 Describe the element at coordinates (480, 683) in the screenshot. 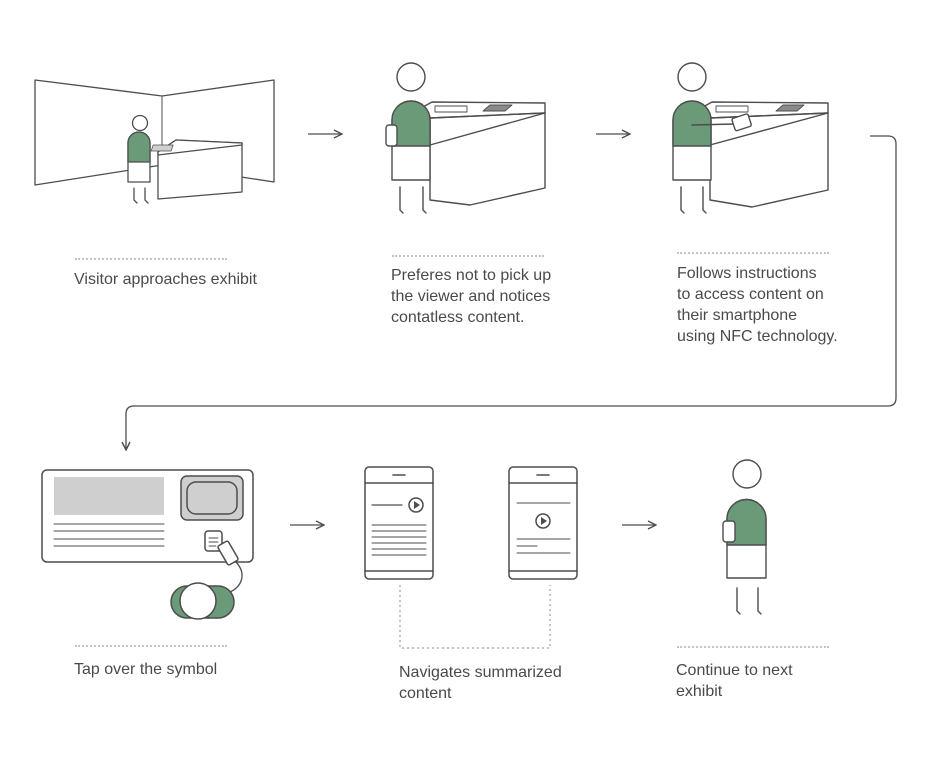

I see `step-5-caption: Navigates summarized content` at that location.